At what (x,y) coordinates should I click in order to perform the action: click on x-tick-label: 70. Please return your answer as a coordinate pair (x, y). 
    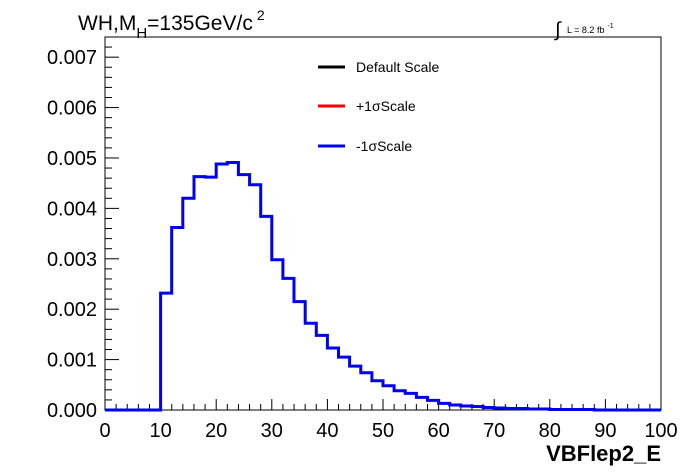
    Looking at the image, I should click on (494, 431).